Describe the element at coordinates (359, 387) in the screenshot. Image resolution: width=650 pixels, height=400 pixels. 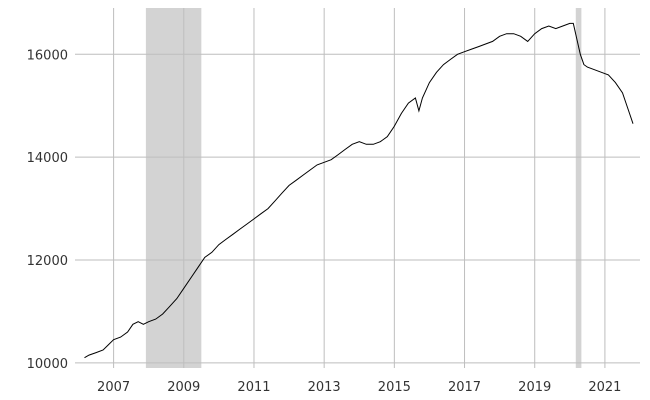
I see `x-axis-ticks: 2007 2009 2011 2013 2015 2017 2019 2021` at that location.